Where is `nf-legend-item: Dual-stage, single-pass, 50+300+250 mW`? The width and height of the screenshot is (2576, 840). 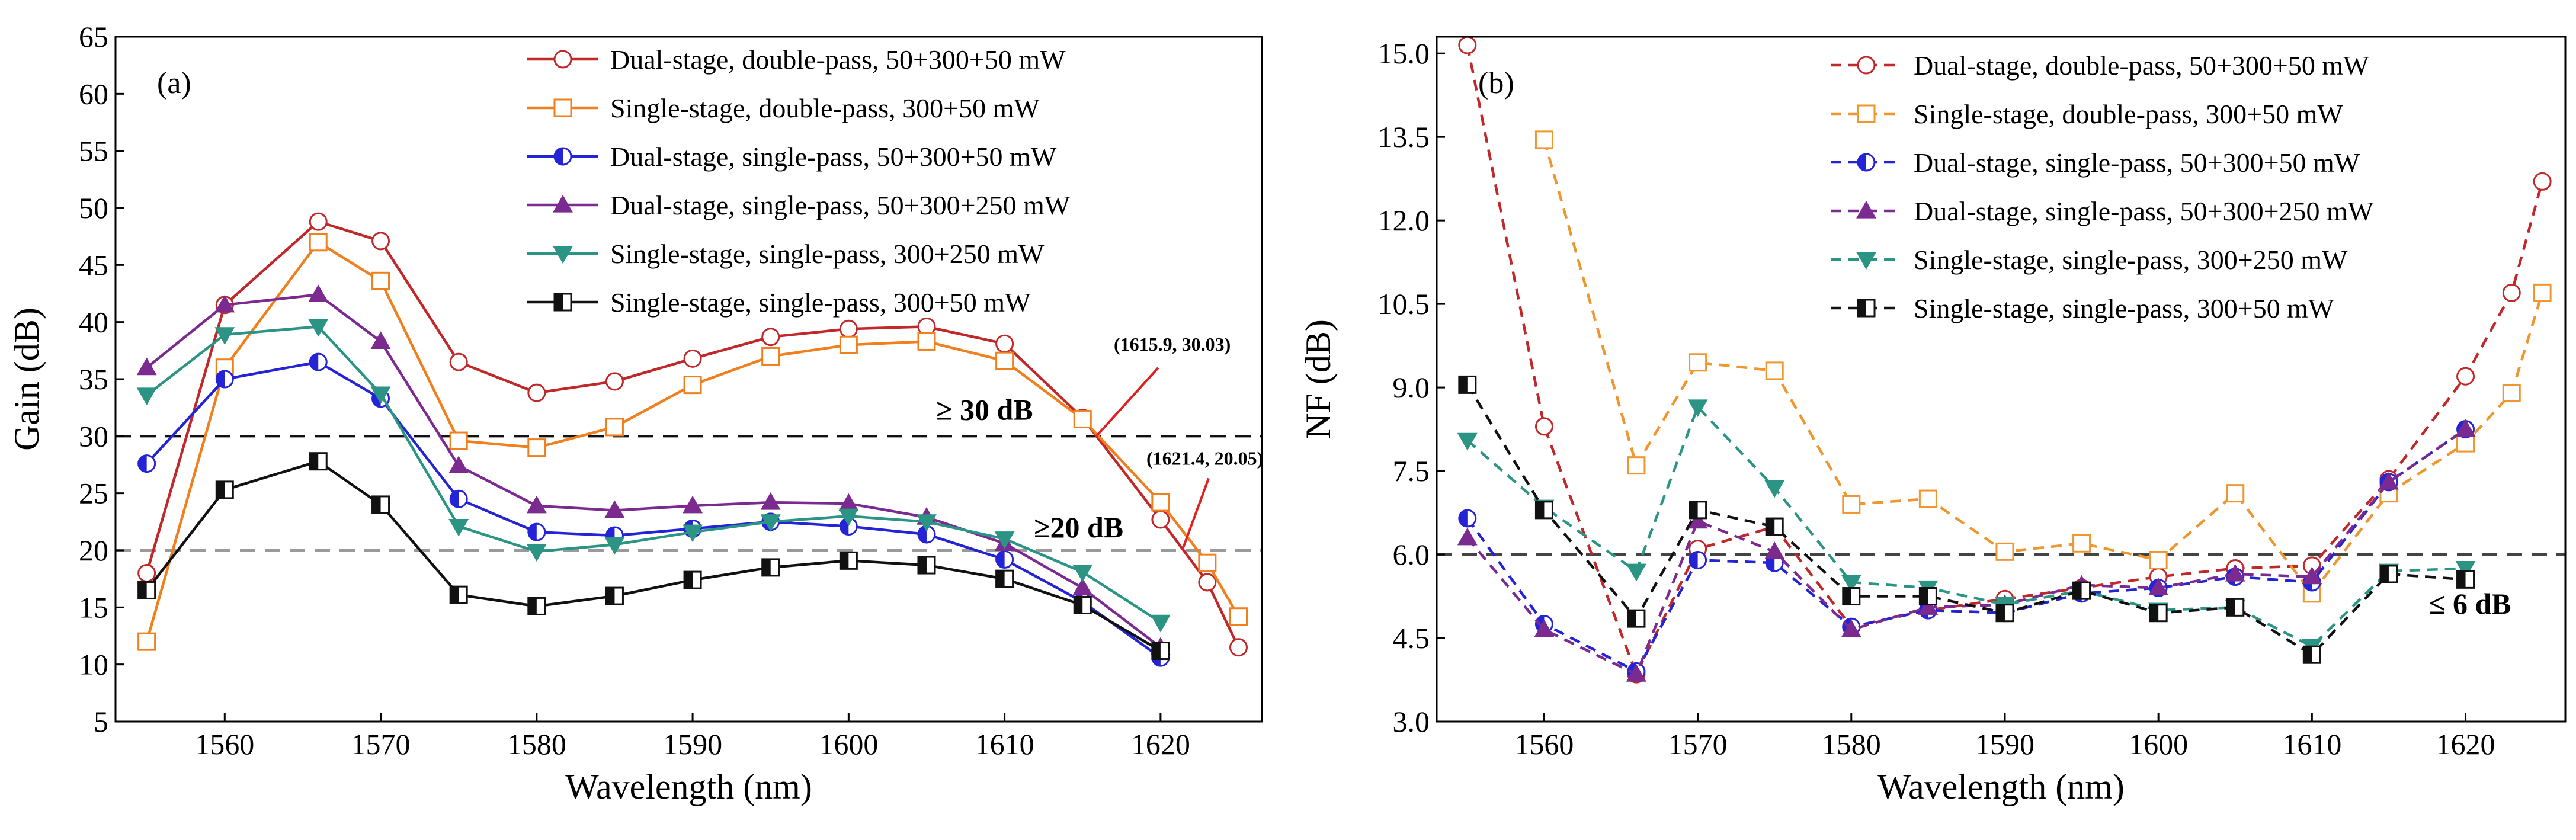
nf-legend-item: Dual-stage, single-pass, 50+300+250 mW is located at coordinates (2102, 211).